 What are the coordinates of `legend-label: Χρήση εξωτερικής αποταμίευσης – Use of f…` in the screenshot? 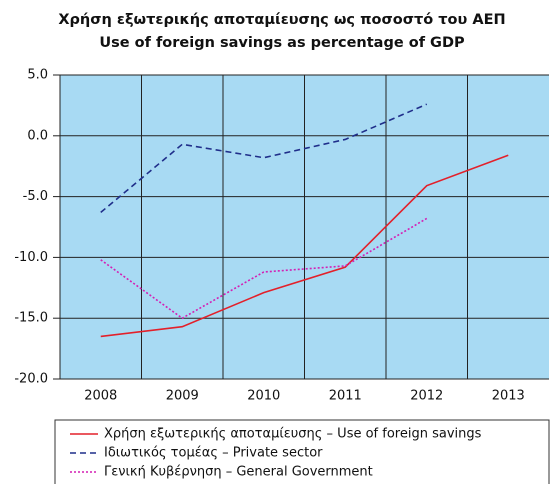 It's located at (293, 434).